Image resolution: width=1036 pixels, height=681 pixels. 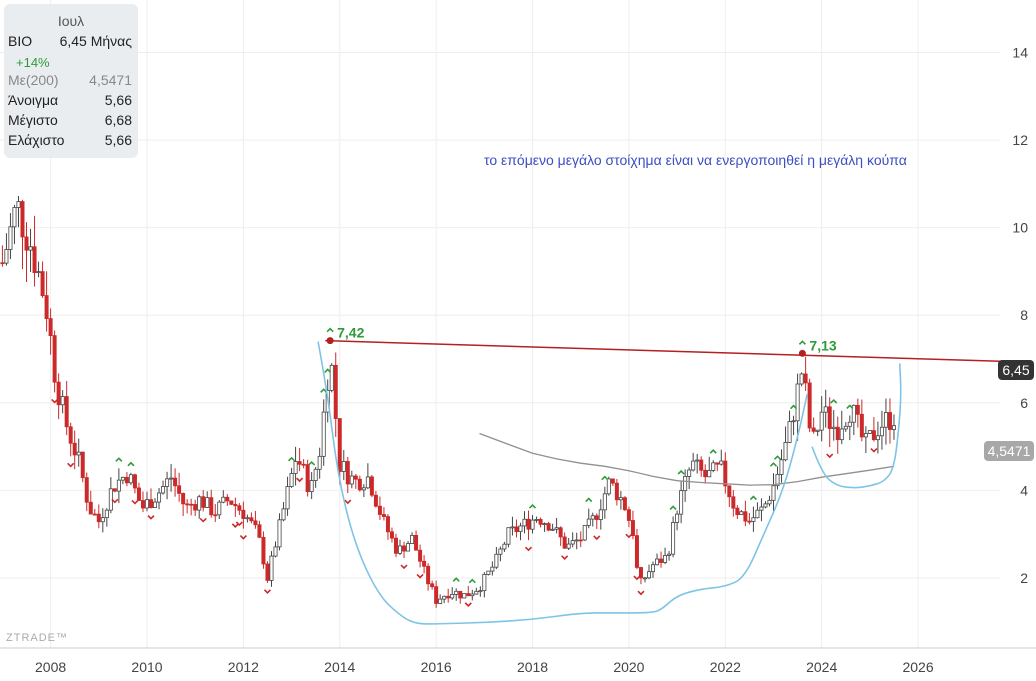 What do you see at coordinates (33, 120) in the screenshot?
I see `high-label: Μέγιστο` at bounding box center [33, 120].